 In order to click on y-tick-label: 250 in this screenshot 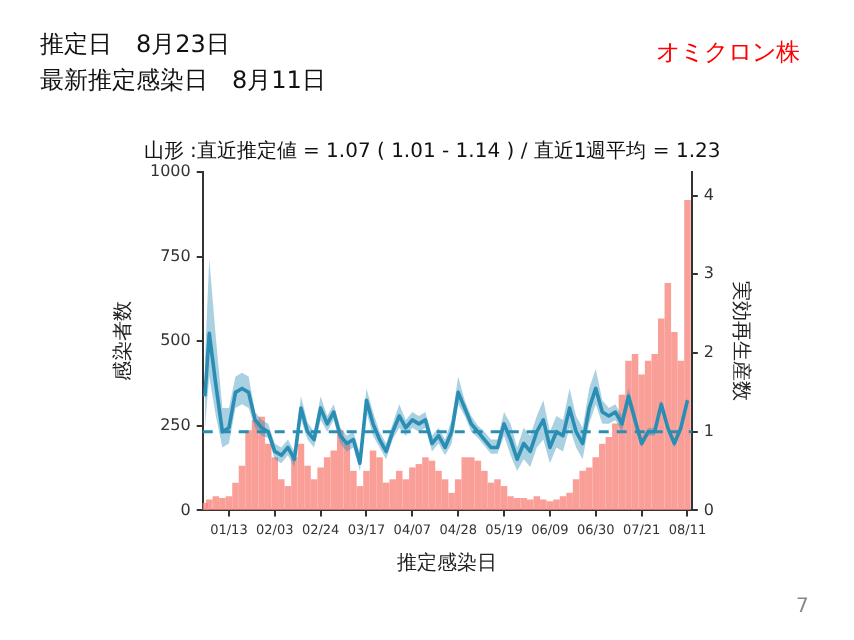, I will do `click(175, 424)`.